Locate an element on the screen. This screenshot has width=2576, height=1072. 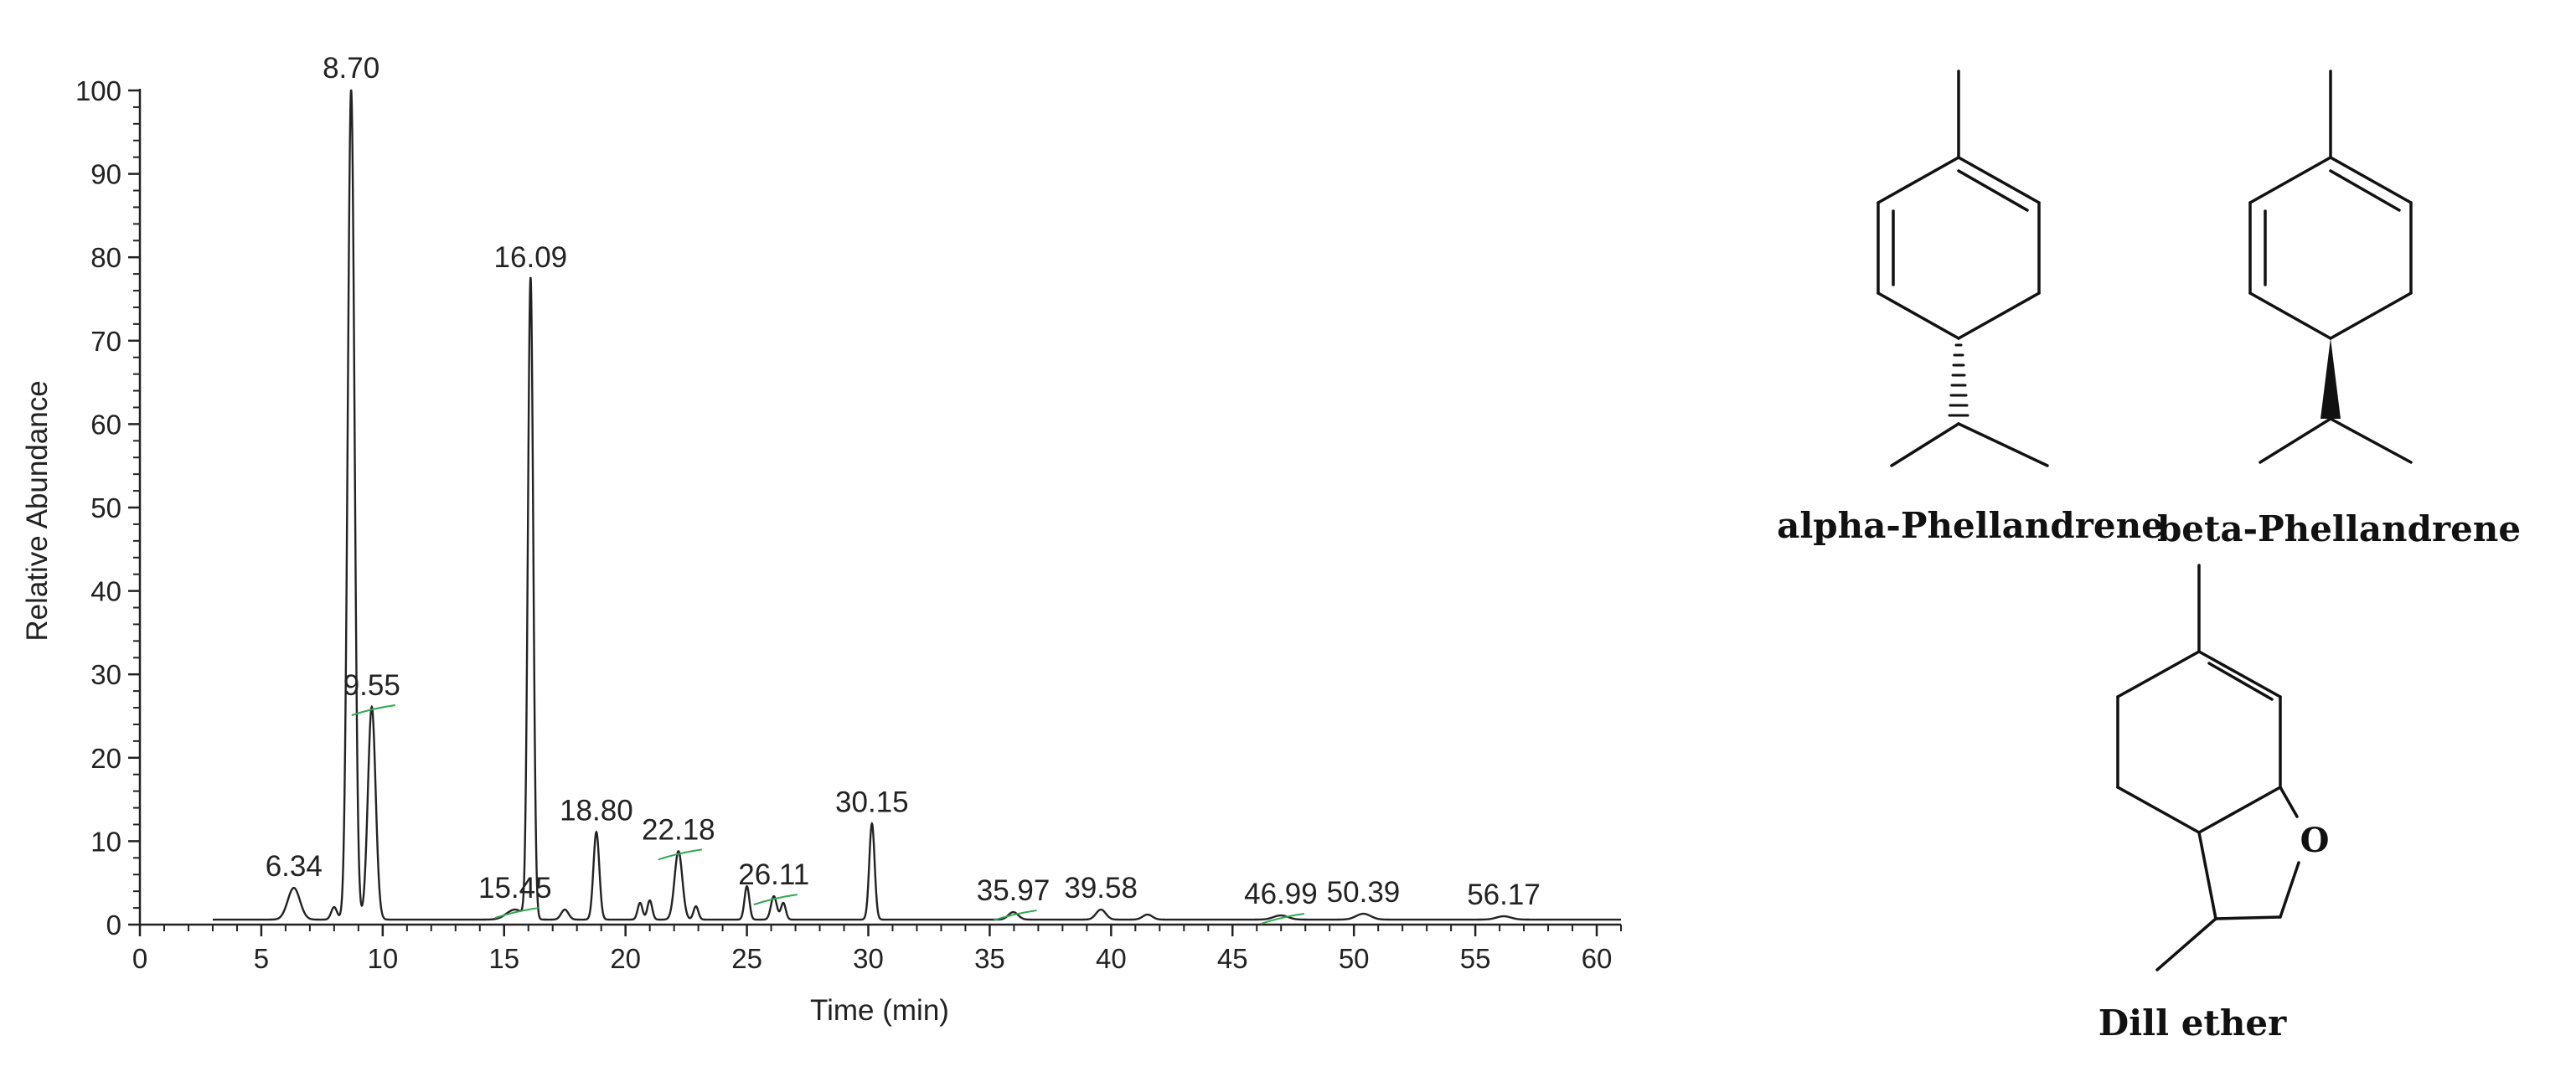
alpha-phellandrene-label: alpha-Phellandrene is located at coordinates (1970, 525).